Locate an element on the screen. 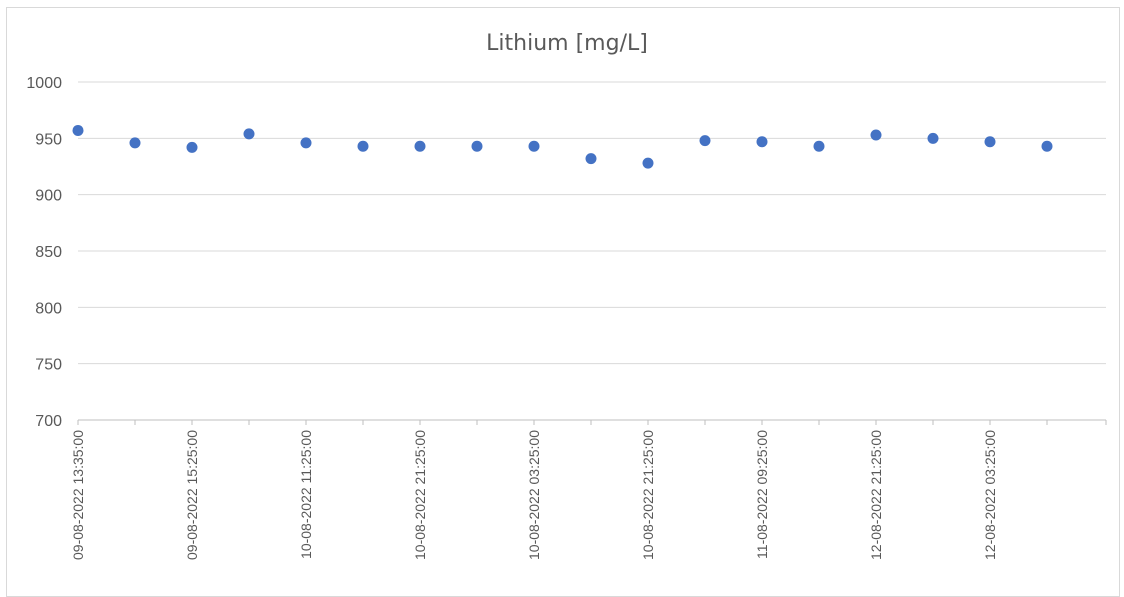  y-tick-label: 800 is located at coordinates (48, 308).